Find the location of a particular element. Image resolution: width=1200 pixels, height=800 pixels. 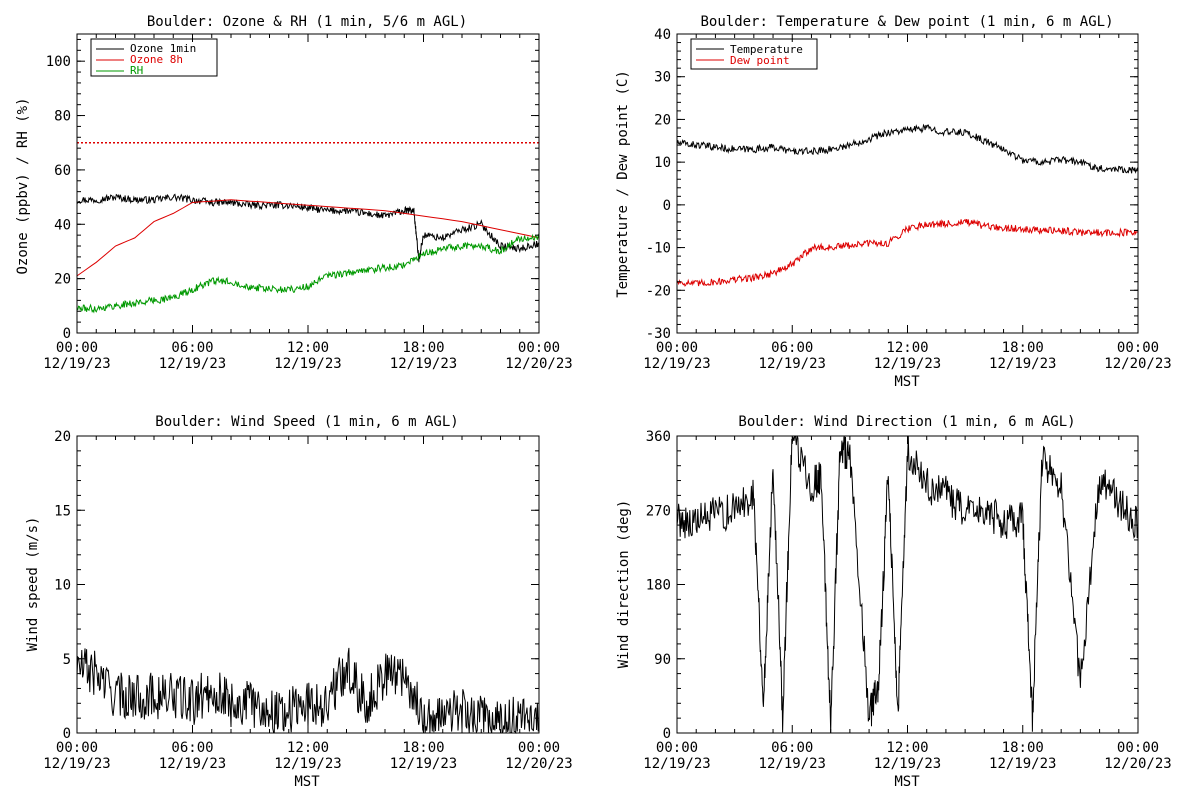

chart-title: Boulder: Wind Direction (1 min, 6 m AGL) is located at coordinates (906, 422).